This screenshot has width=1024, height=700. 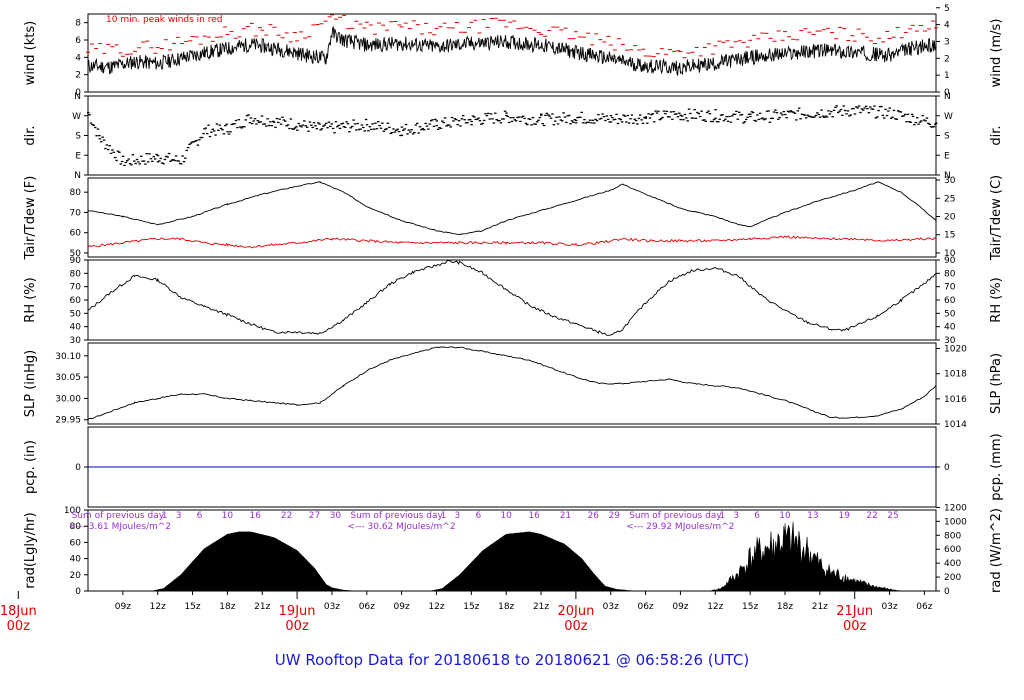 I want to click on right-tick-label: 10, so click(x=950, y=254).